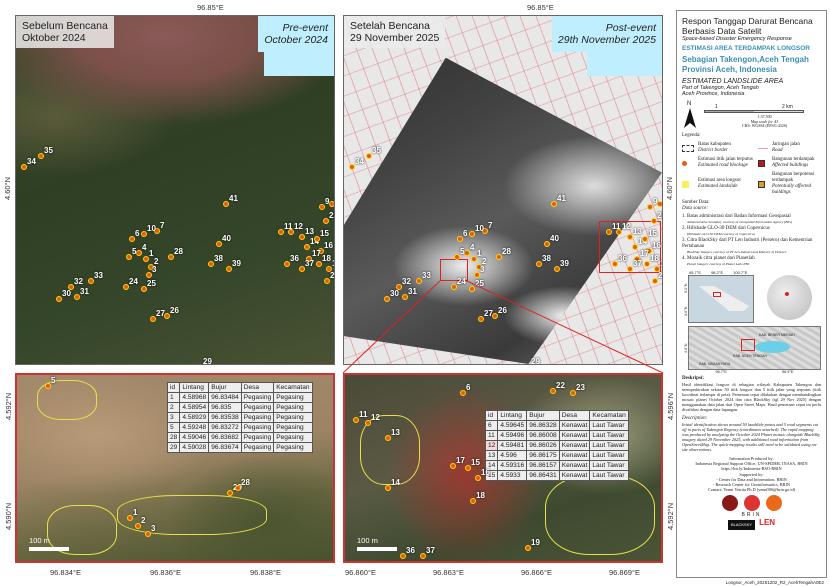  Describe the element at coordinates (512, 455) in the screenshot. I see `table-cell: 4.596` at that location.